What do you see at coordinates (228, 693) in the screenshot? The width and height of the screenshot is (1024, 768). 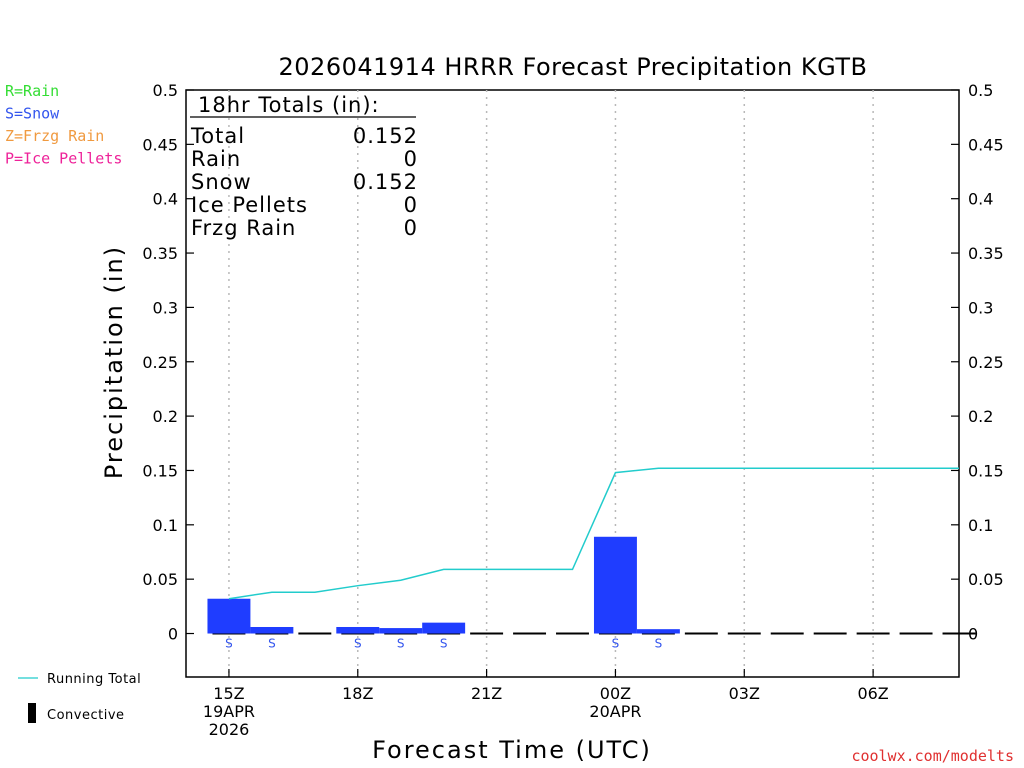 I see `x-tick-label: 15Z` at bounding box center [228, 693].